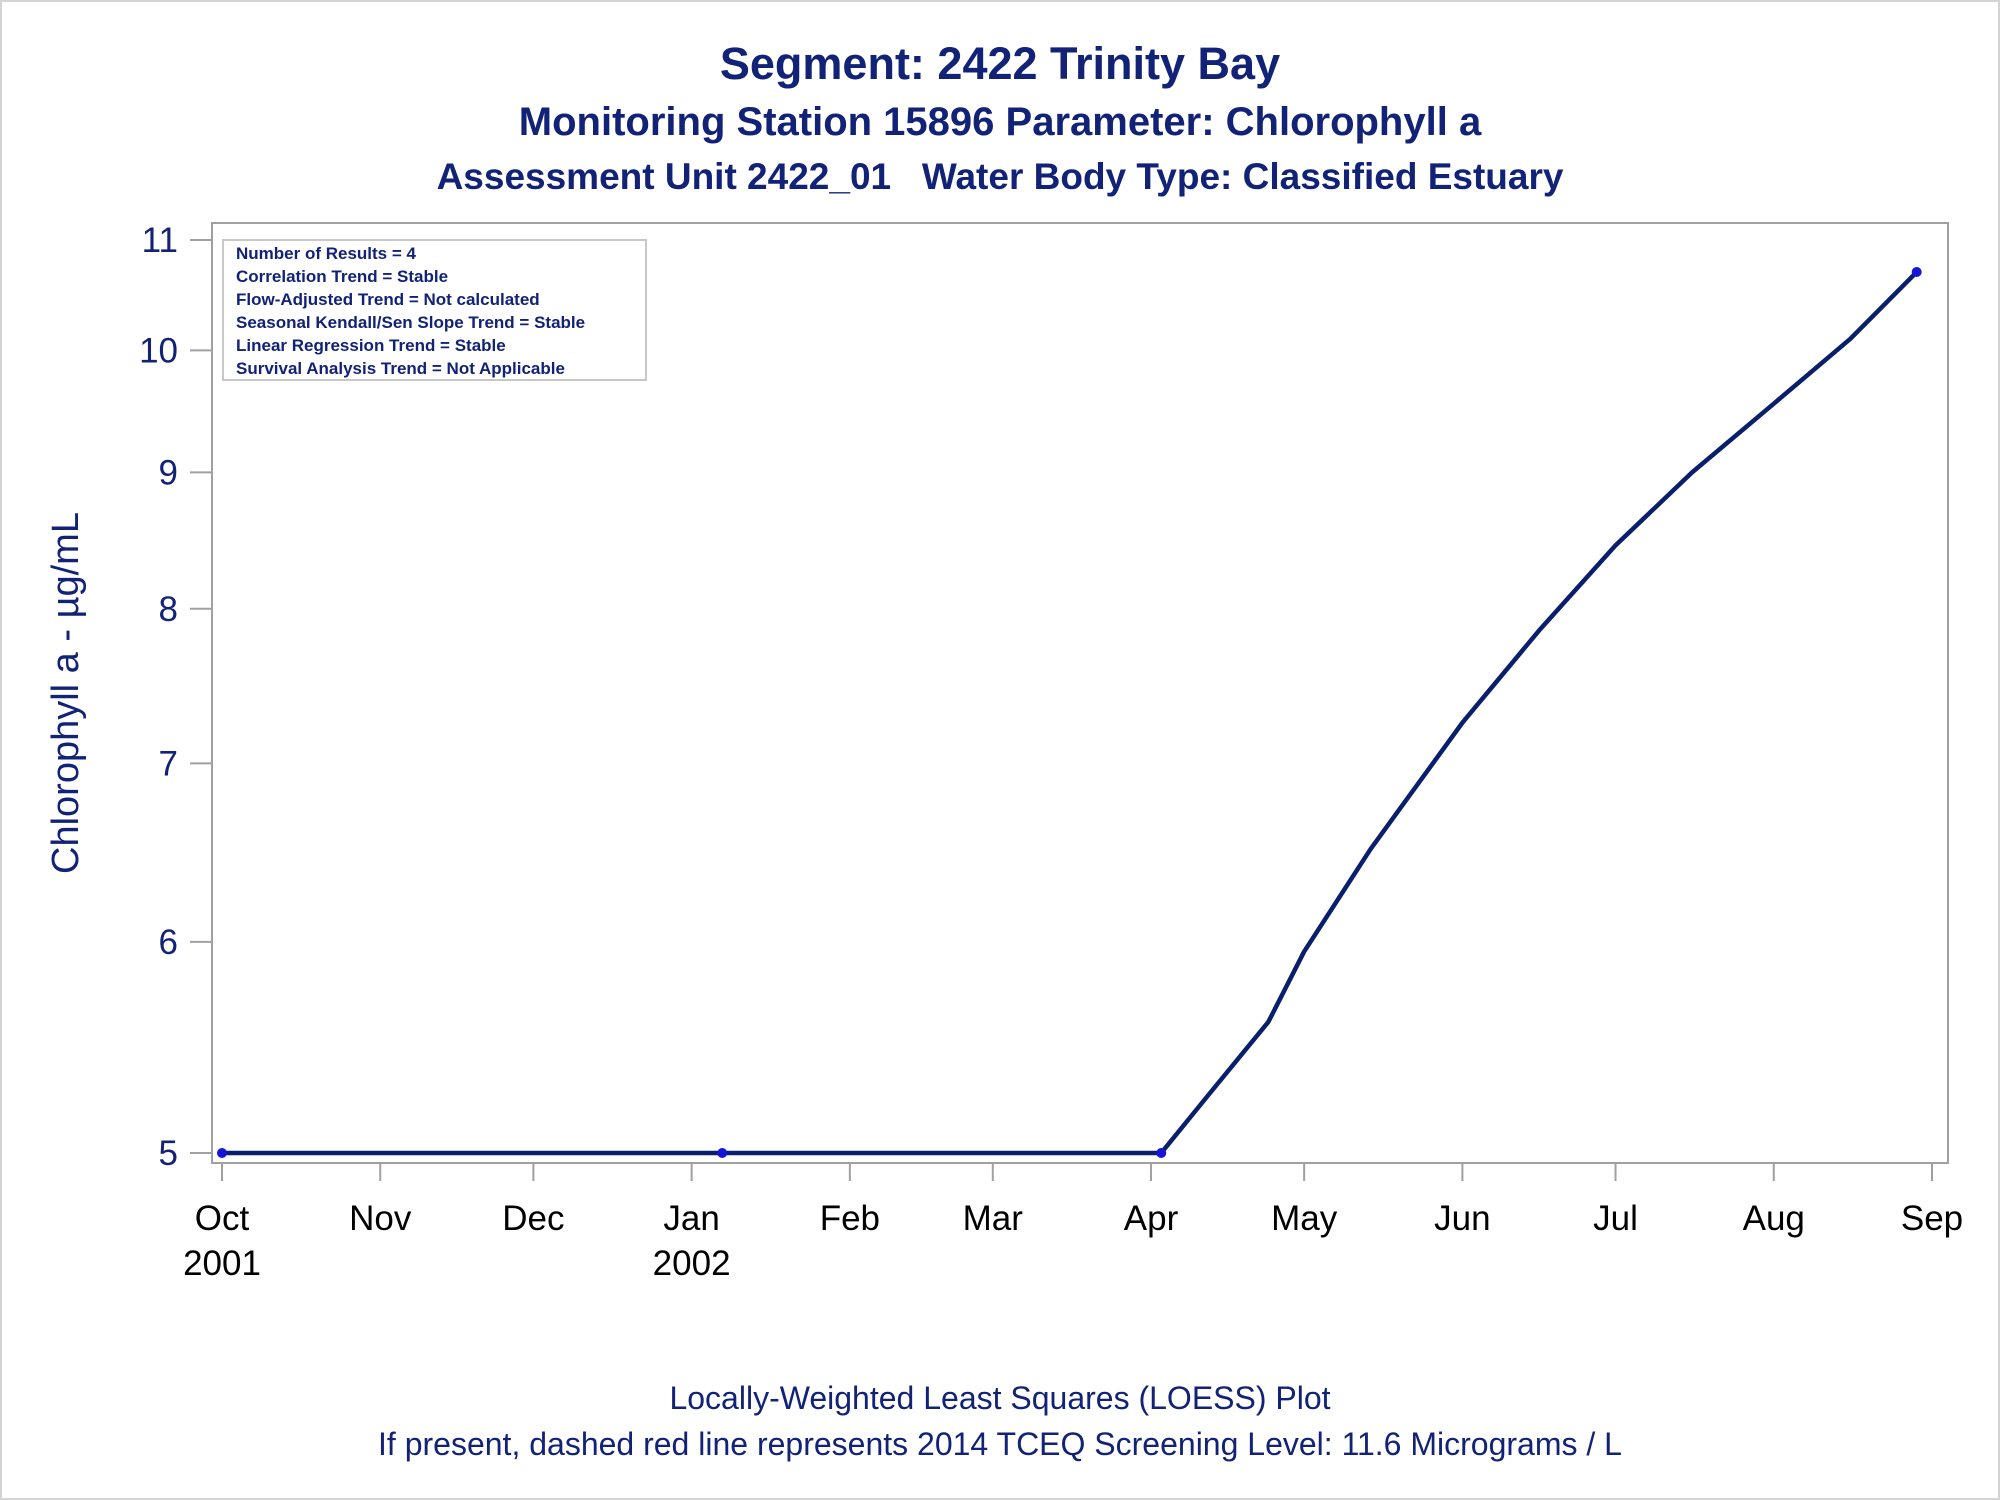 This screenshot has height=1500, width=2000. Describe the element at coordinates (691, 1218) in the screenshot. I see `x-tick-label: Jan` at that location.